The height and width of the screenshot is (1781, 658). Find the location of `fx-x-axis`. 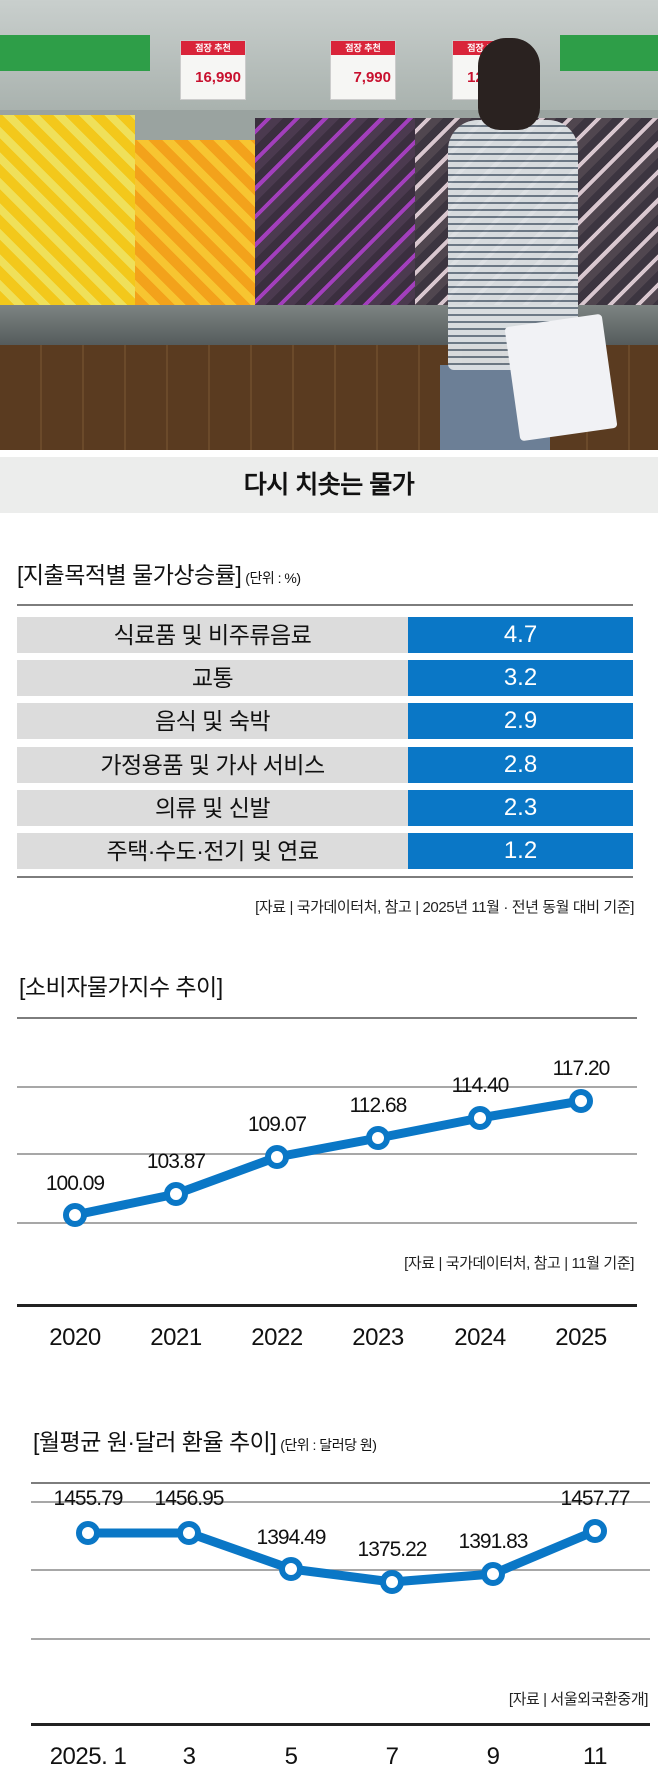

fx-x-axis is located at coordinates (340, 1724).